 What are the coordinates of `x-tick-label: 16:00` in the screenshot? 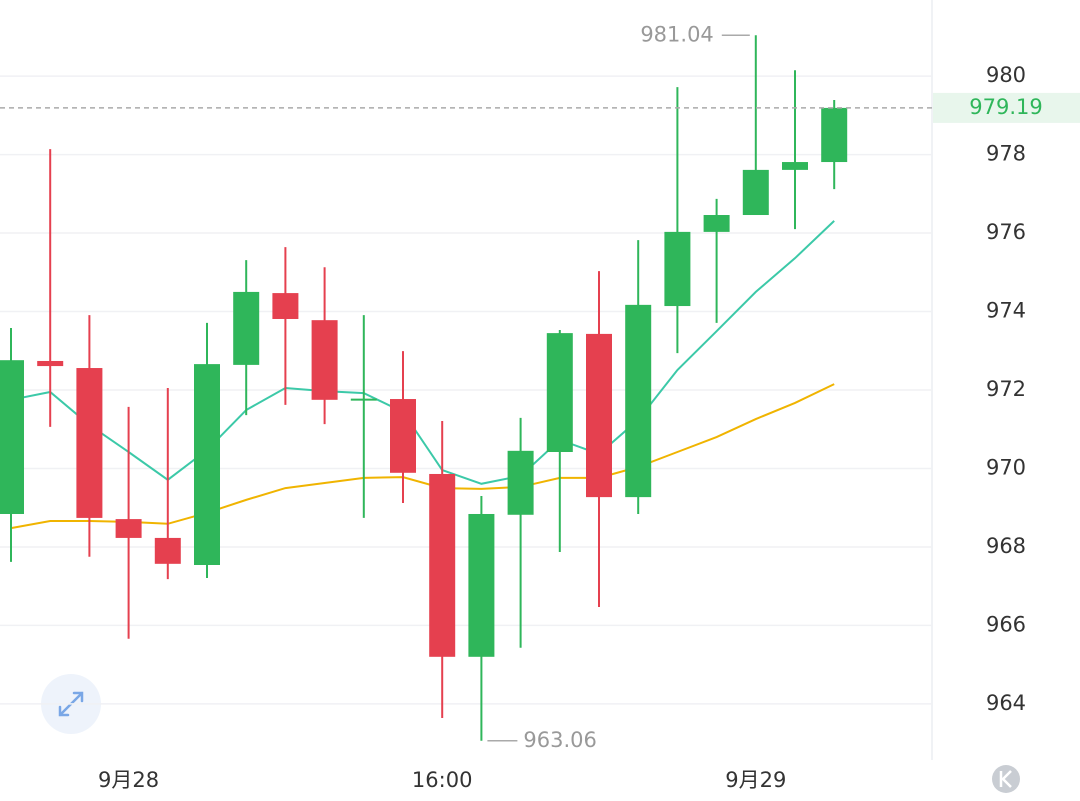 It's located at (442, 780).